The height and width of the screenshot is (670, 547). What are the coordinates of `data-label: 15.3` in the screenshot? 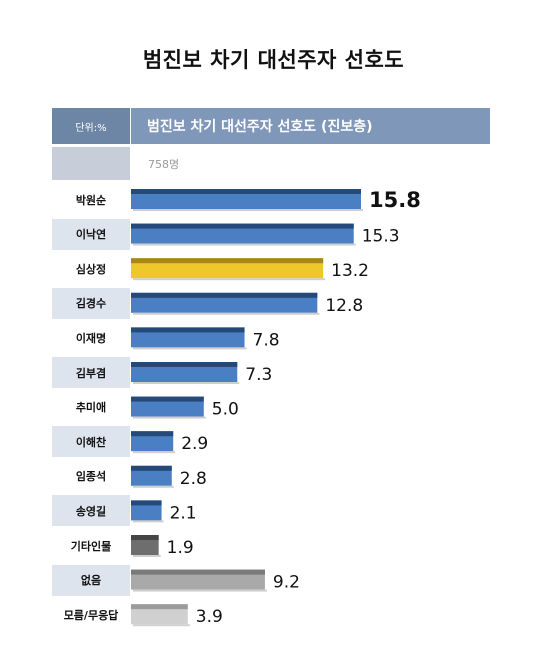 It's located at (381, 237).